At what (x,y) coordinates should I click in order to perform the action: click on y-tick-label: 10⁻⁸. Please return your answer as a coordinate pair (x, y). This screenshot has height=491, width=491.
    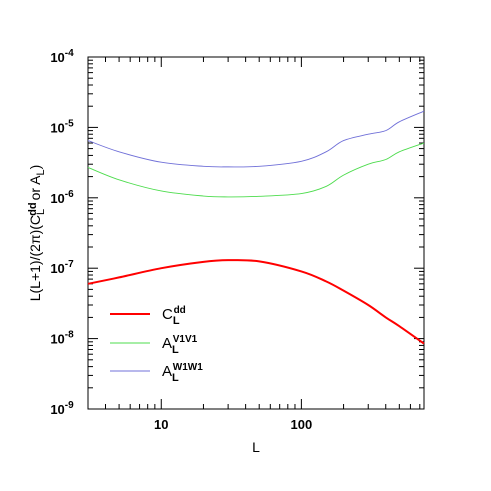
    Looking at the image, I should click on (62, 338).